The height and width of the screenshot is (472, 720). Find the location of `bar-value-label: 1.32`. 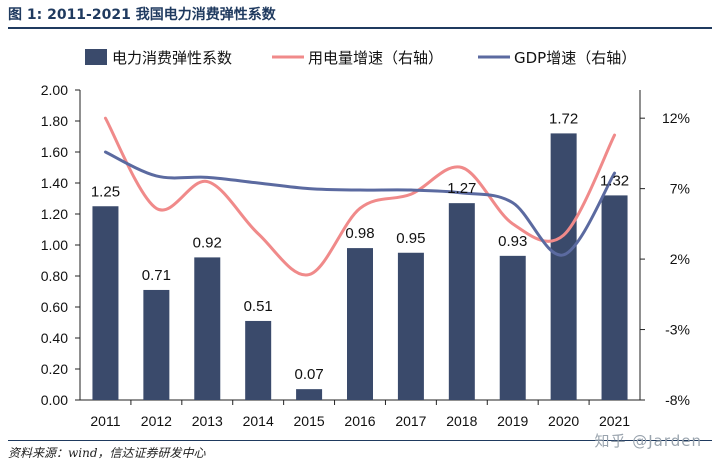

bar-value-label: 1.32 is located at coordinates (614, 180).